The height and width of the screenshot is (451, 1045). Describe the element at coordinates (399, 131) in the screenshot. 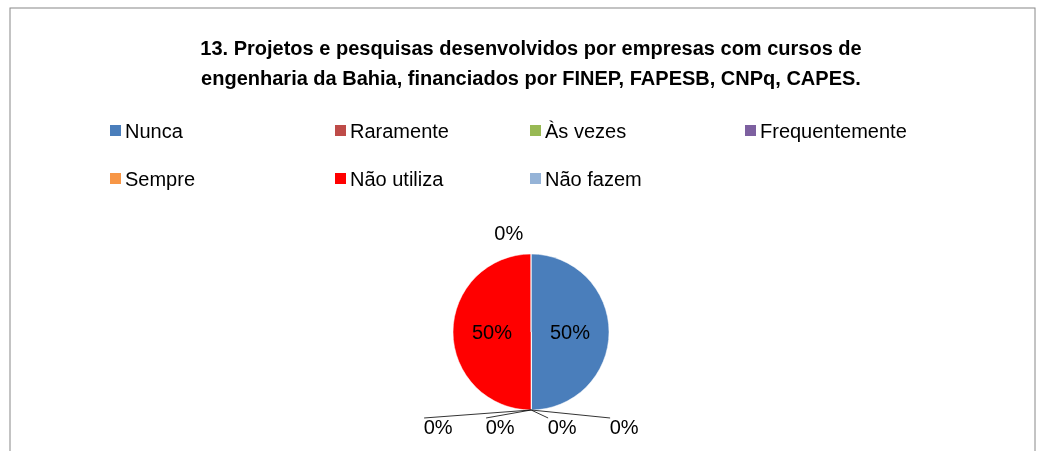

I see `legend-label: Raramente` at that location.